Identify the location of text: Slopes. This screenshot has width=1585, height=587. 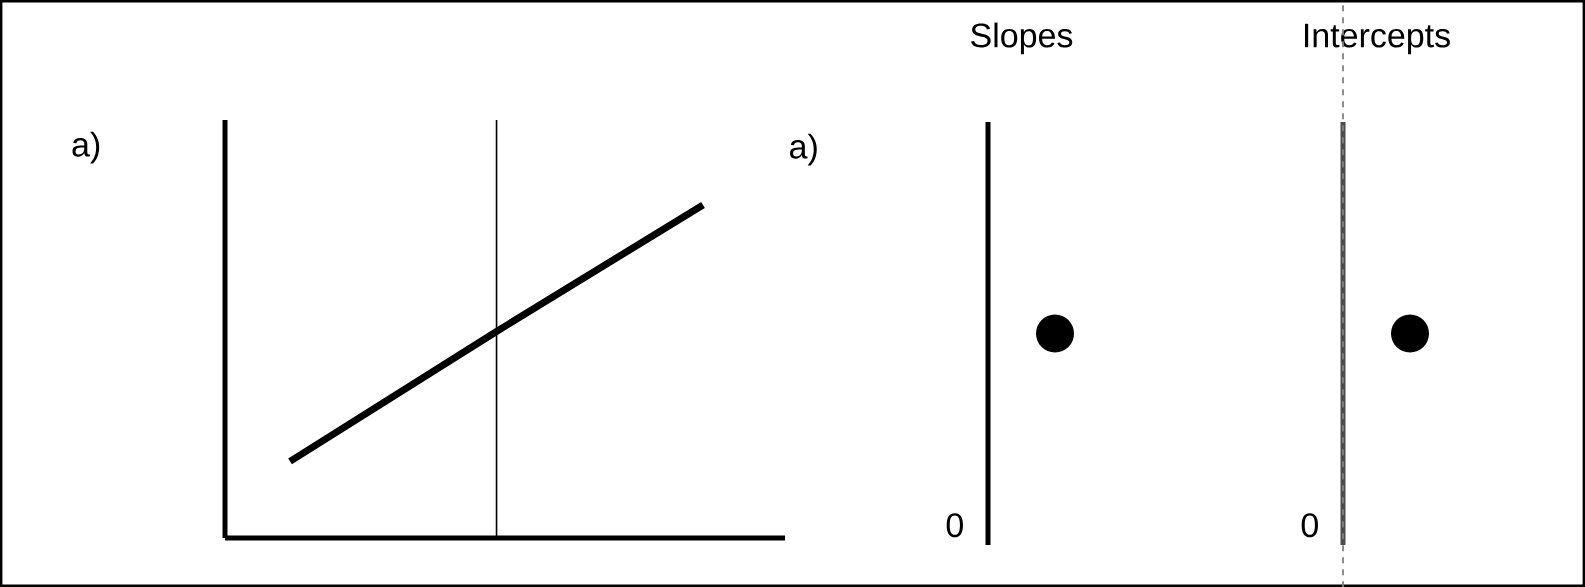
(1022, 38).